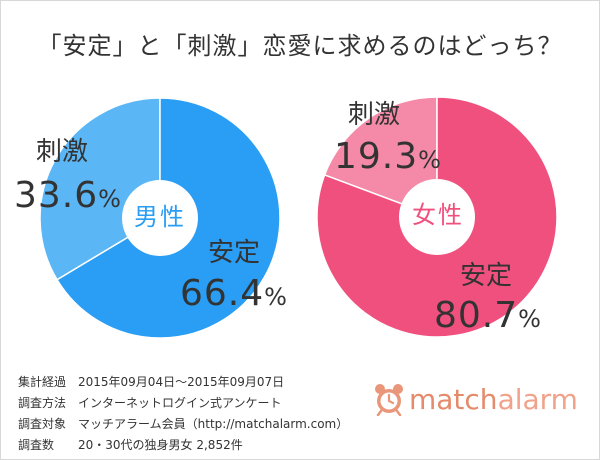 Image resolution: width=600 pixels, height=460 pixels. I want to click on survey-key: 調査対象, so click(42, 424).